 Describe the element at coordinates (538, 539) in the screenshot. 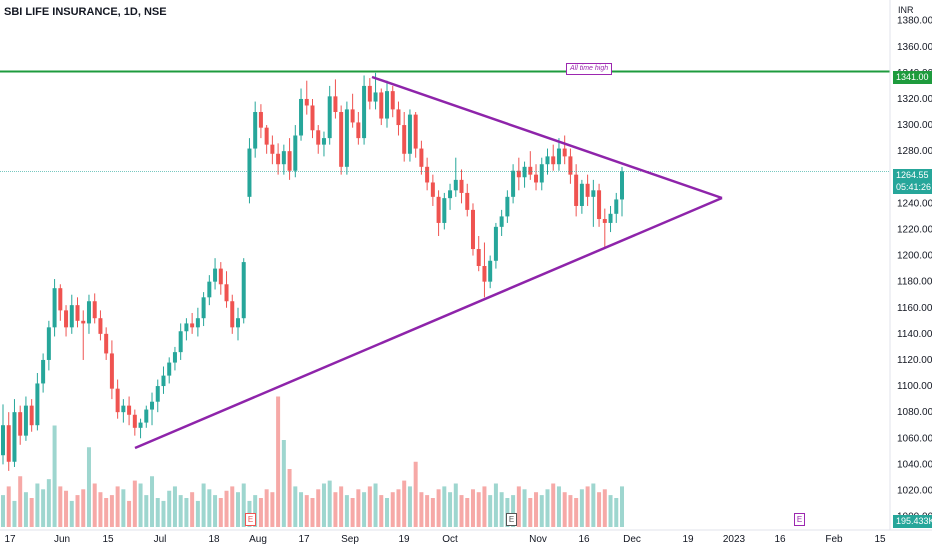

I see `x-tick-label: Nov` at that location.